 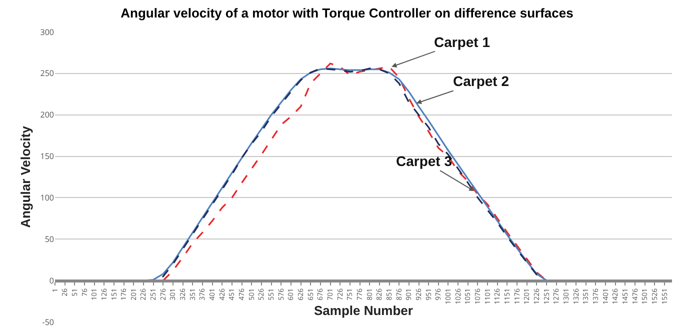 What do you see at coordinates (49, 239) in the screenshot?
I see `y-tick-label: 50` at bounding box center [49, 239].